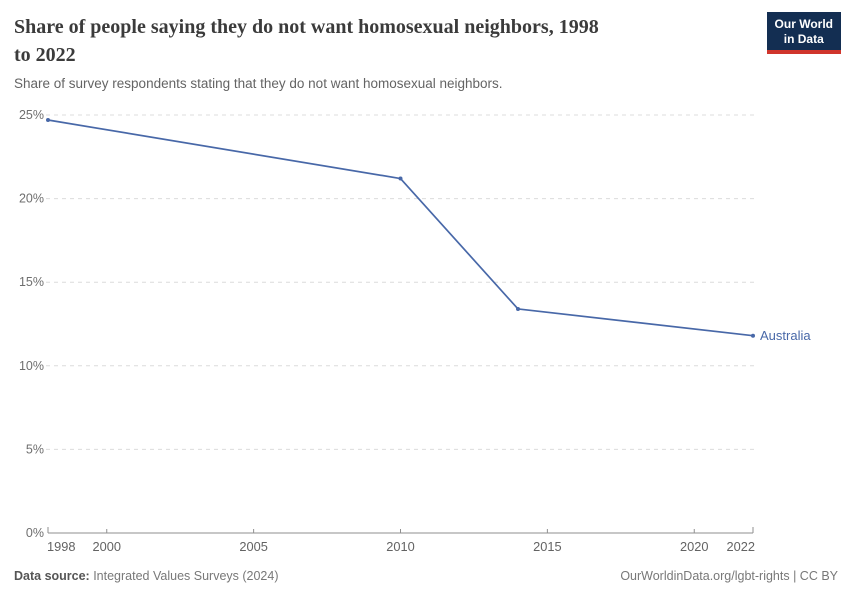 This screenshot has width=850, height=600. I want to click on x-tick-label: 1998, so click(61, 546).